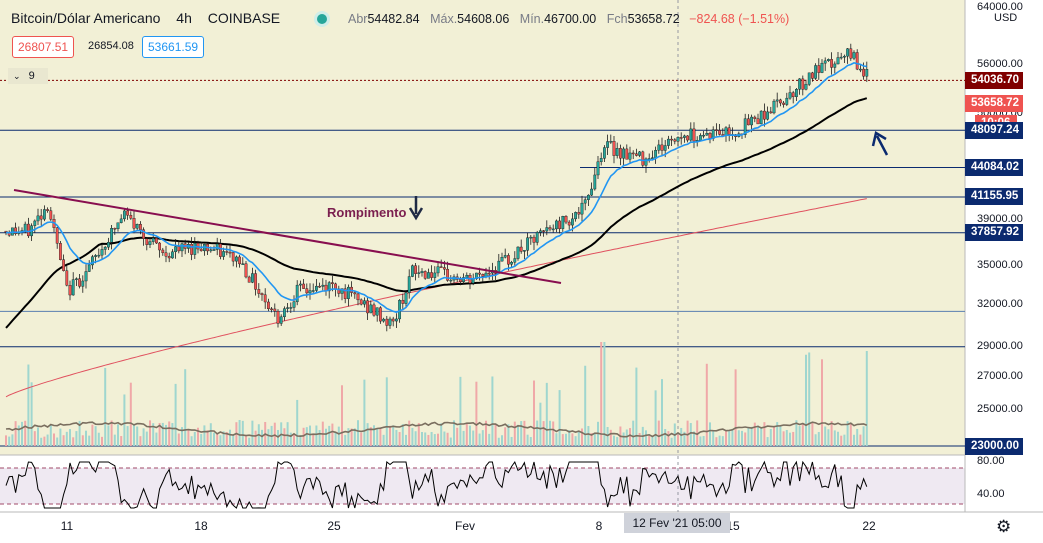 The image size is (1043, 543). What do you see at coordinates (145, 18) in the screenshot?
I see `symbol-title: Bitcoin/Dólar Americano 4h COINBASE` at bounding box center [145, 18].